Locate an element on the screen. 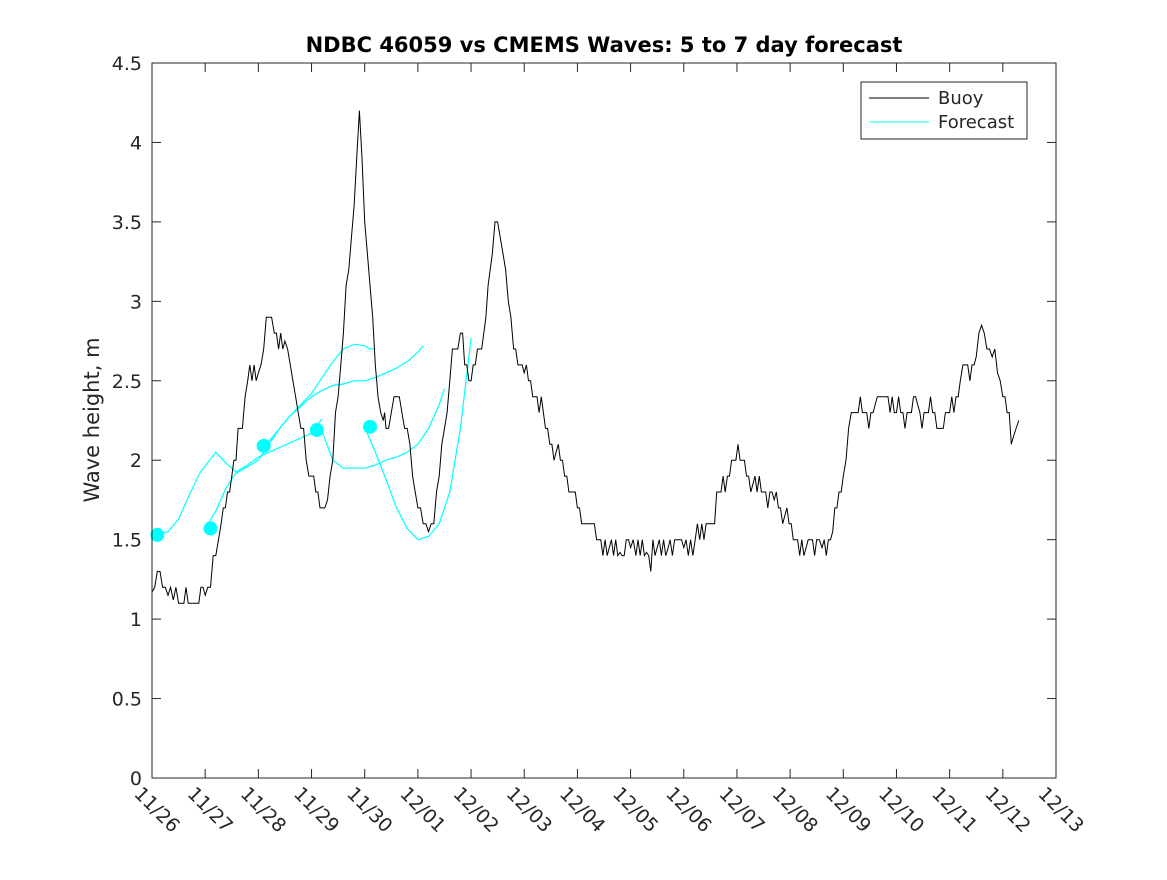  y-tick-label: 4.5 is located at coordinates (127, 64).